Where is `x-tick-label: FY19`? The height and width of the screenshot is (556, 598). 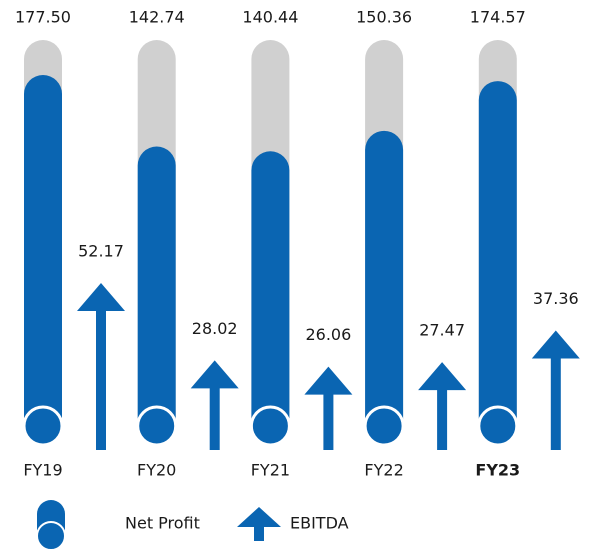 x-tick-label: FY19 is located at coordinates (42, 470).